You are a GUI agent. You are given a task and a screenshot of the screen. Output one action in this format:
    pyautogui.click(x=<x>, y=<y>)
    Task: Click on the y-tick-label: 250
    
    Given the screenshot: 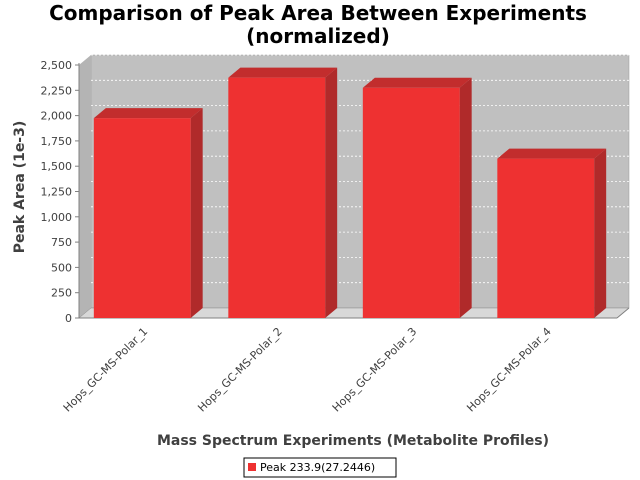 What is the action you would take?
    pyautogui.click(x=61, y=293)
    